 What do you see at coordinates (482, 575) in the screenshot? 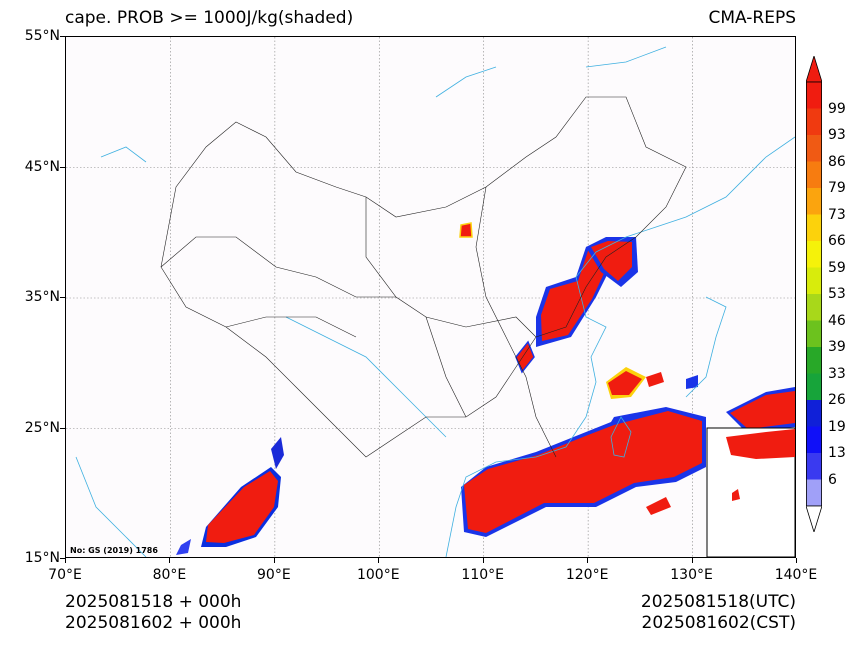
I see `lon-tick-label: 110°E` at bounding box center [482, 575].